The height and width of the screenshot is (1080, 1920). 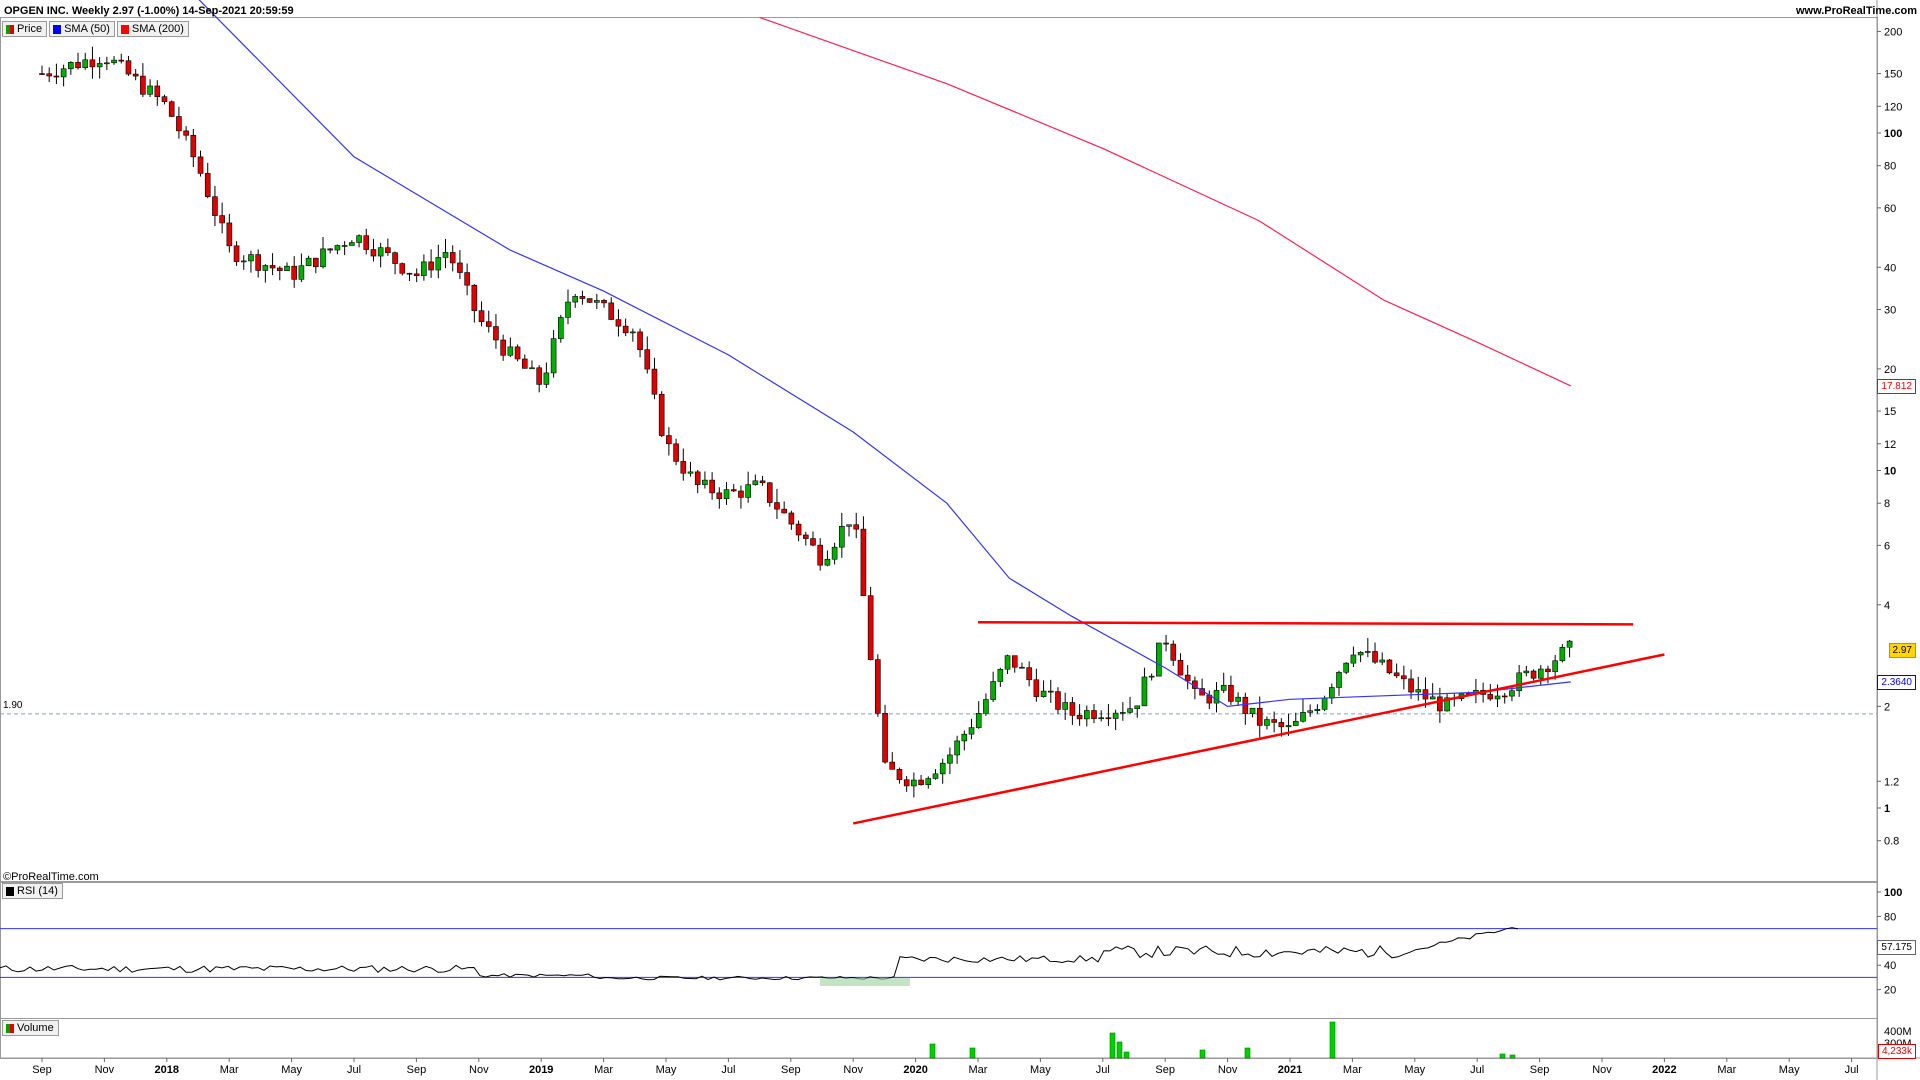 What do you see at coordinates (865, 982) in the screenshot?
I see `rsi-oversold-fill` at bounding box center [865, 982].